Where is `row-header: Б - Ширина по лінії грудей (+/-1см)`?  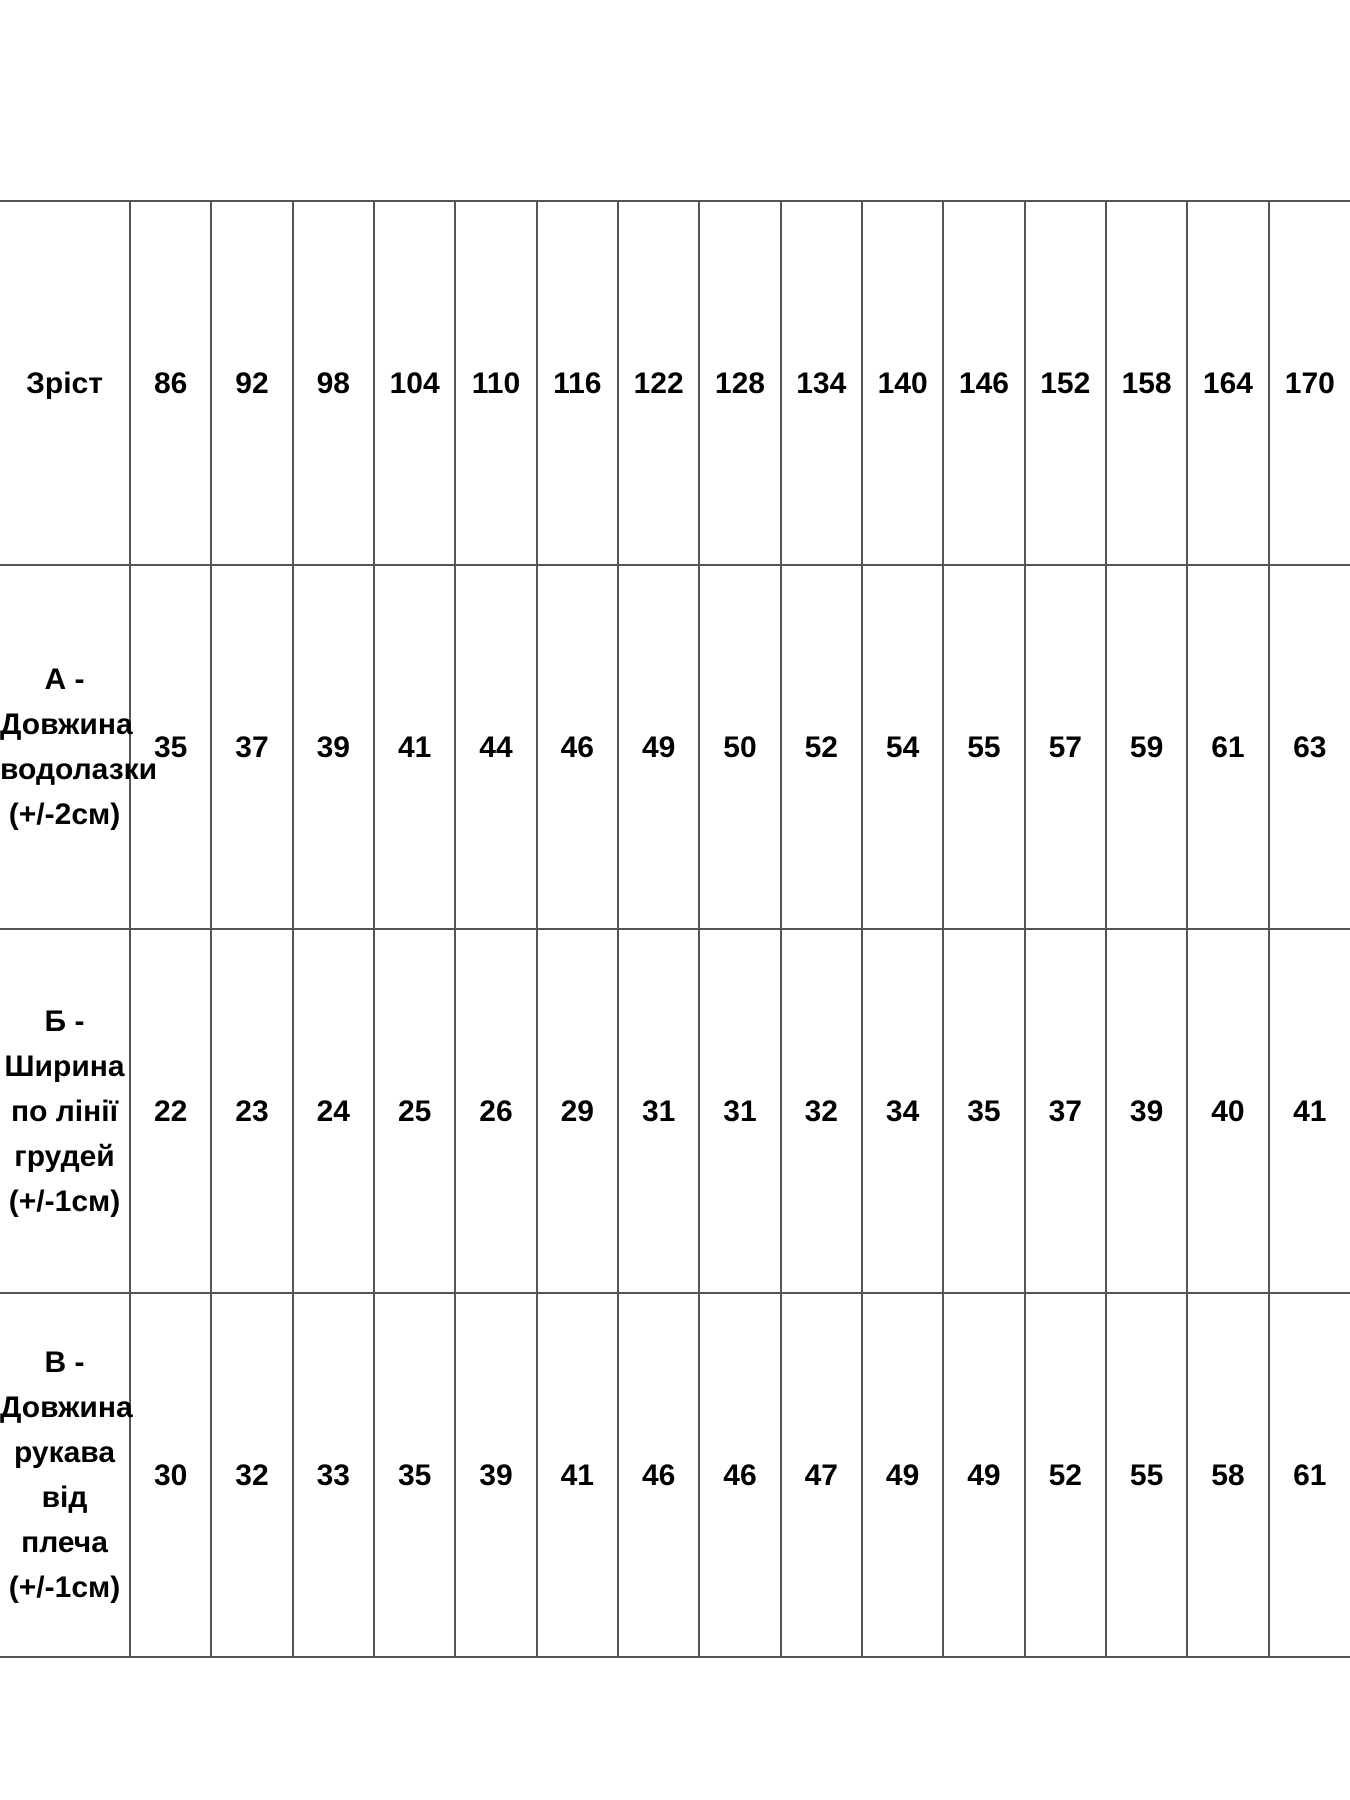 row-header: Б - Ширина по лінії грудей (+/-1см) is located at coordinates (65, 1111).